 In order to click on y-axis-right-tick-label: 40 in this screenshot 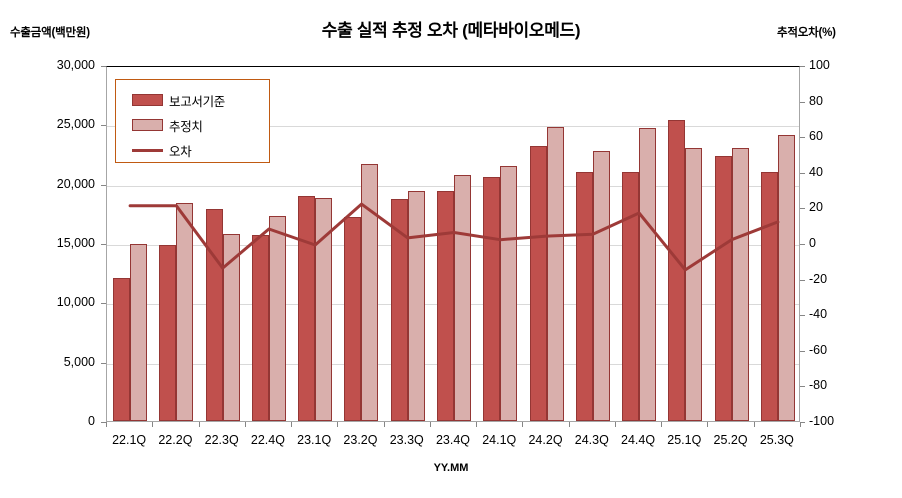, I will do `click(816, 171)`.